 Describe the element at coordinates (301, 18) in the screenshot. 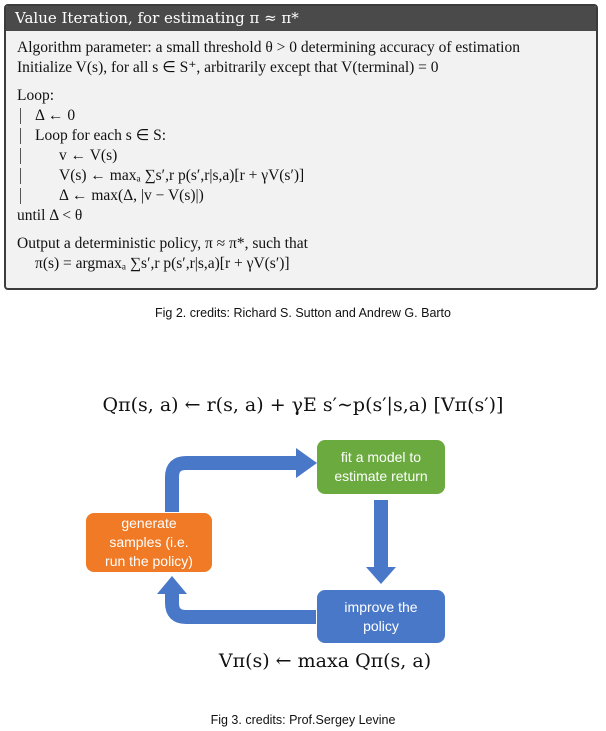

I see `algorithm-title: Value Iteration, for estimating π ≈ π*` at that location.